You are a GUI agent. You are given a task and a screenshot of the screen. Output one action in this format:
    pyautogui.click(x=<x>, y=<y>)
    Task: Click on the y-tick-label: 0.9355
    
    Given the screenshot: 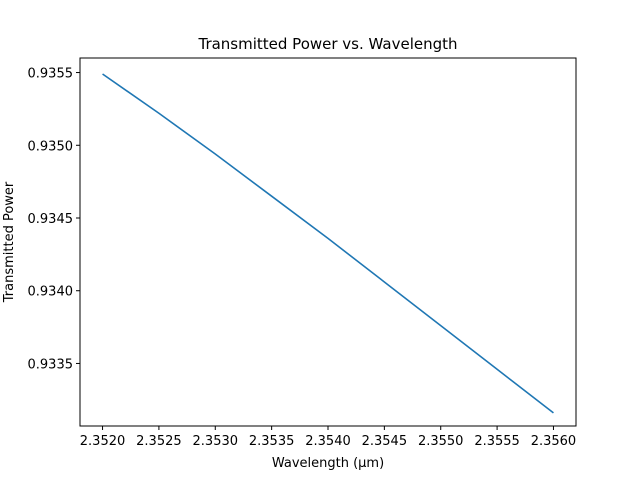 What is the action you would take?
    pyautogui.click(x=51, y=74)
    